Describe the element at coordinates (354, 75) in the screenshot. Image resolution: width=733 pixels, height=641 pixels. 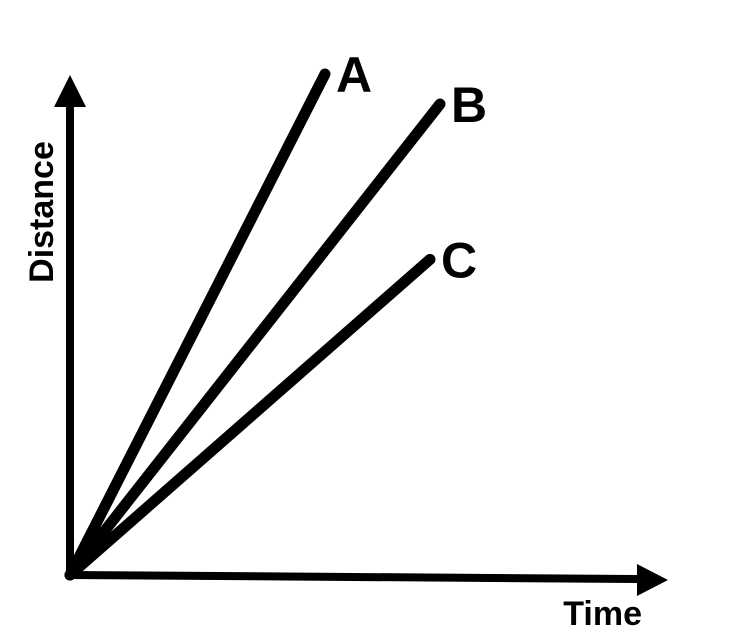
I see `series-label-a: A` at that location.